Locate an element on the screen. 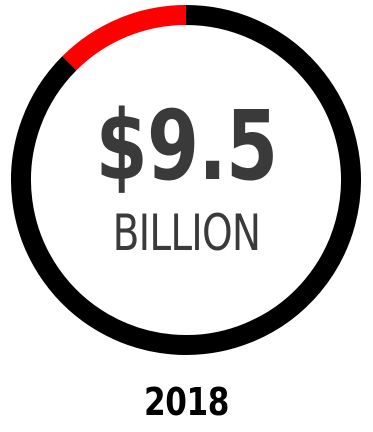  year-label: 2018 is located at coordinates (186, 402).